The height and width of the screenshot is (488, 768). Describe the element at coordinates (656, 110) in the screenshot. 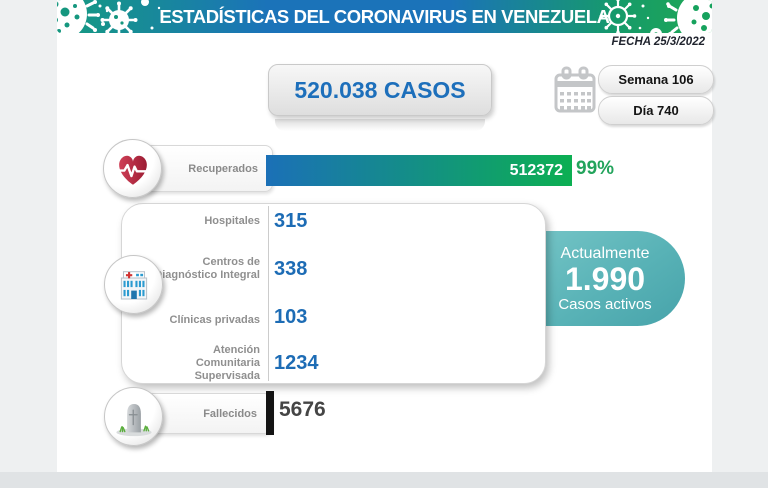

I see `day-pill: Día 740` at that location.